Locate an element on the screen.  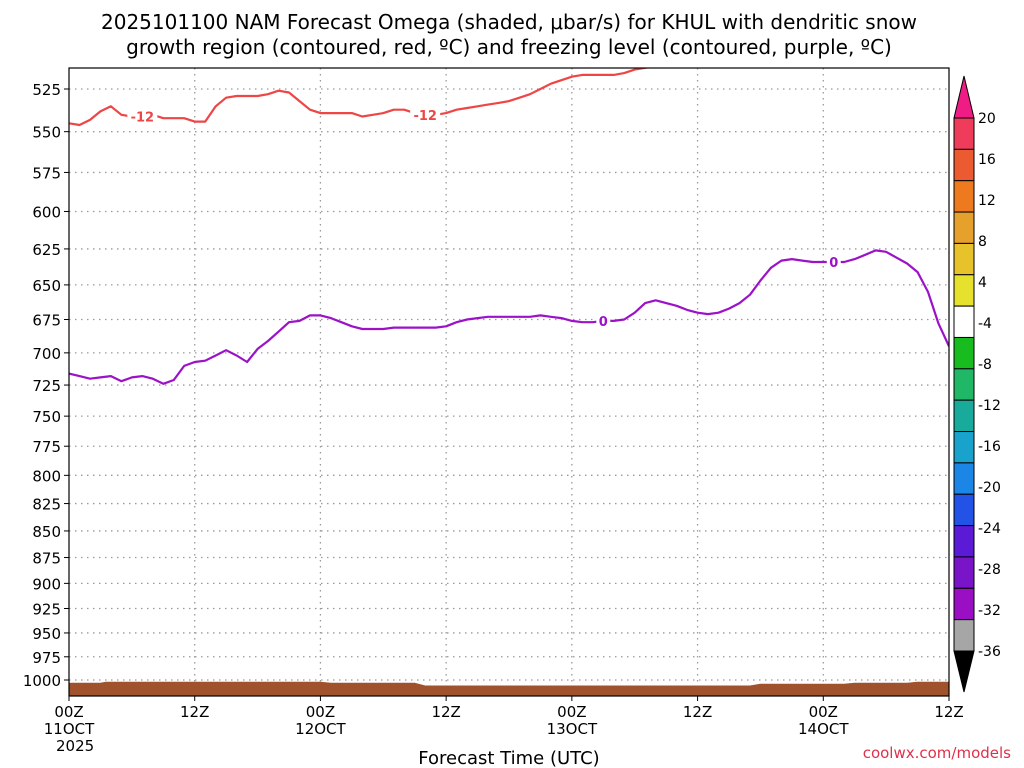
y-tick-label: 800 is located at coordinates (46, 476).